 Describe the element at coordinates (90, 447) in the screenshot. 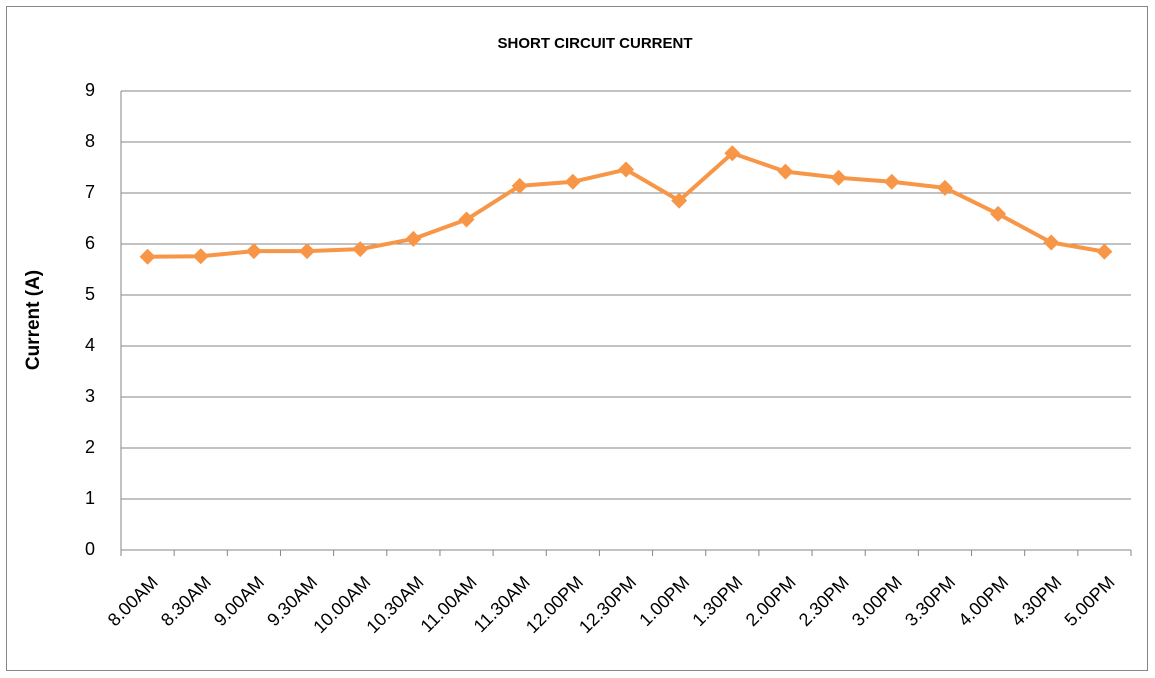

I see `y-tick-label: 2` at that location.